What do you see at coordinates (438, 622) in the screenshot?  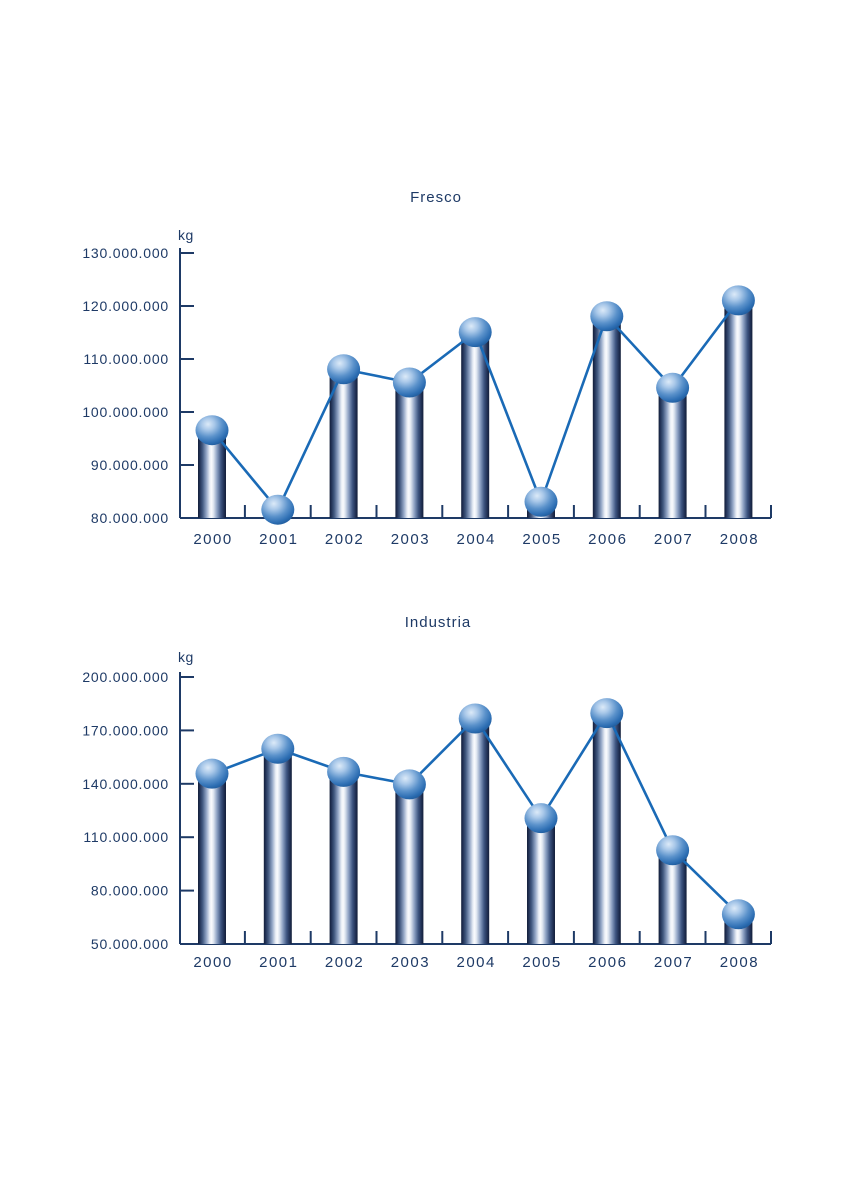 I see `industria-chart-title: Industria` at bounding box center [438, 622].